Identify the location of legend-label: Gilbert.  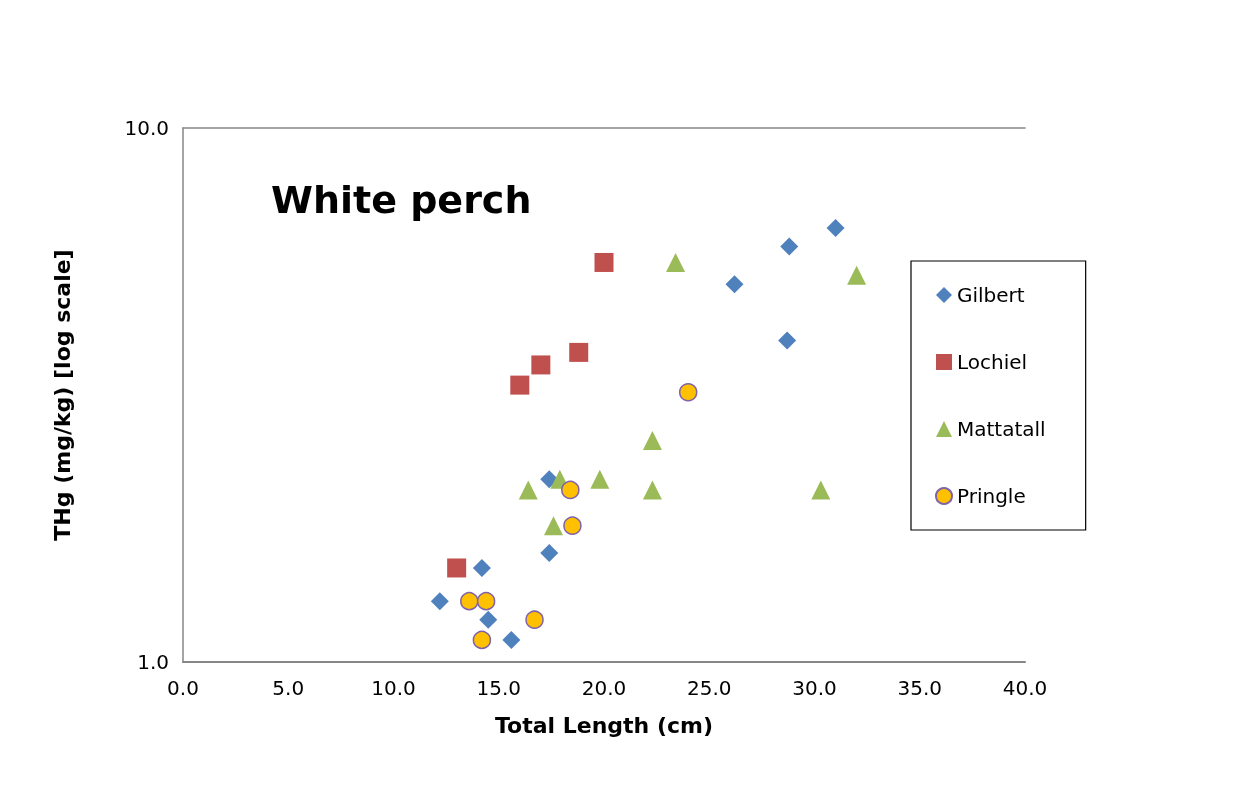
(991, 295).